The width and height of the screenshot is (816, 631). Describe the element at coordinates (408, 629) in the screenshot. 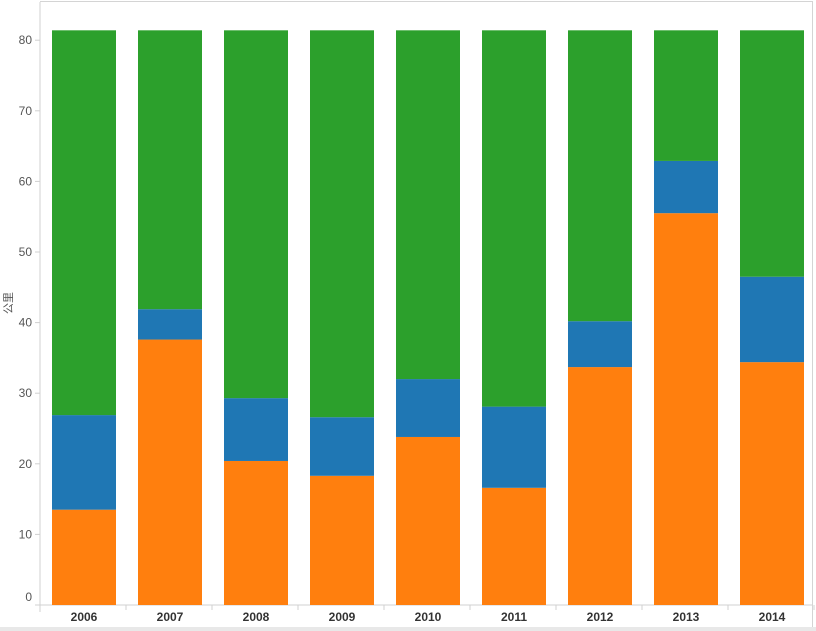

I see `bottom-scroll-area` at that location.